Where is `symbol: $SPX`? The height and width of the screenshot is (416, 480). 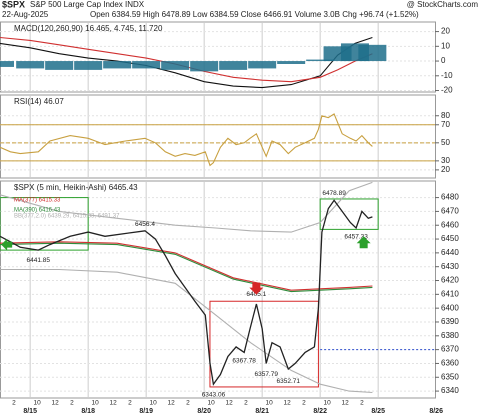 symbol: $SPX is located at coordinates (13, 4).